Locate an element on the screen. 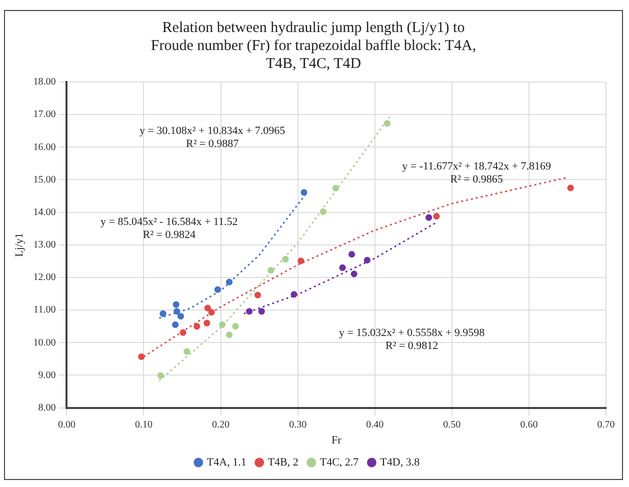 This screenshot has height=487, width=629. x-tick-label: 0.10 is located at coordinates (143, 424).